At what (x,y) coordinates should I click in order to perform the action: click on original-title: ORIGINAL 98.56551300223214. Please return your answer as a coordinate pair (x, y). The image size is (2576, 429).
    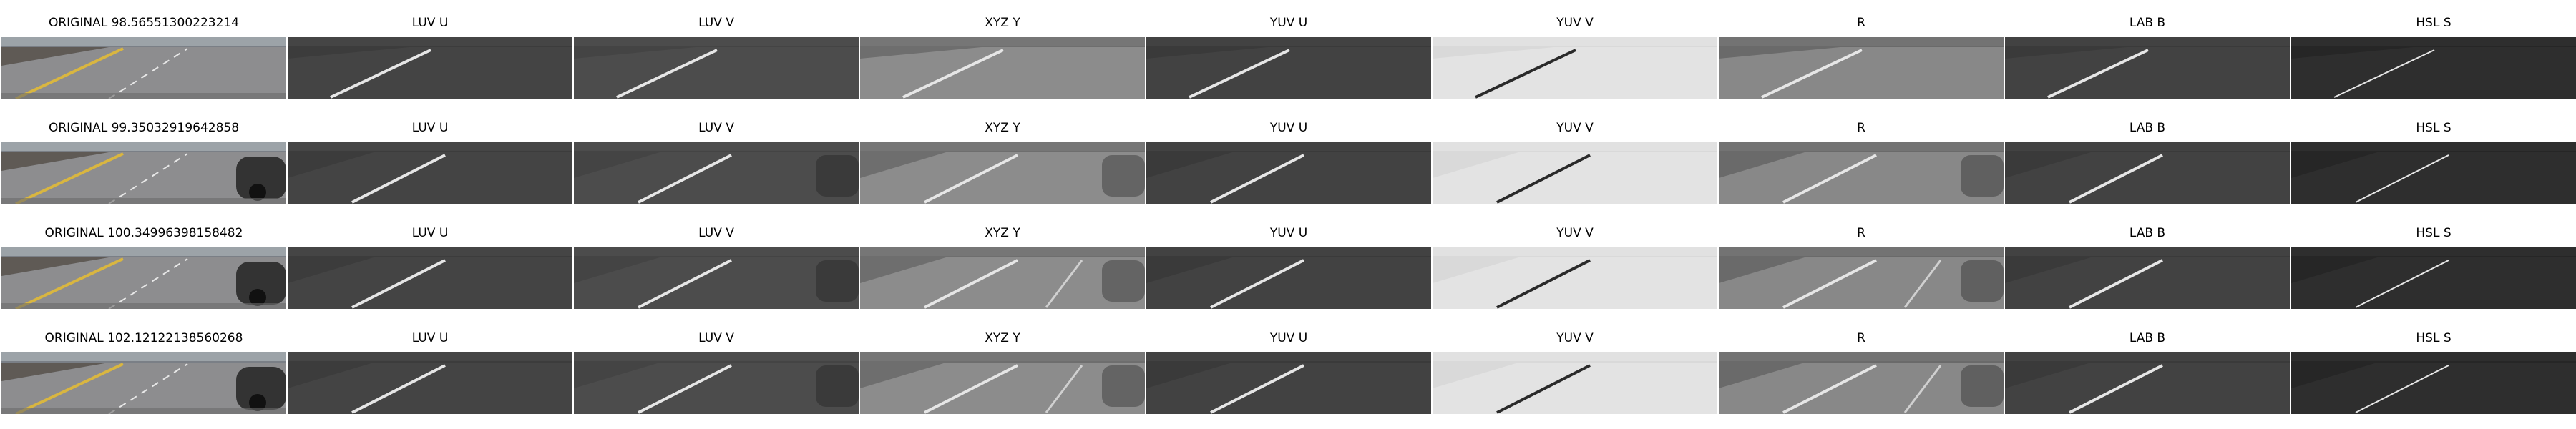
    Looking at the image, I should click on (144, 23).